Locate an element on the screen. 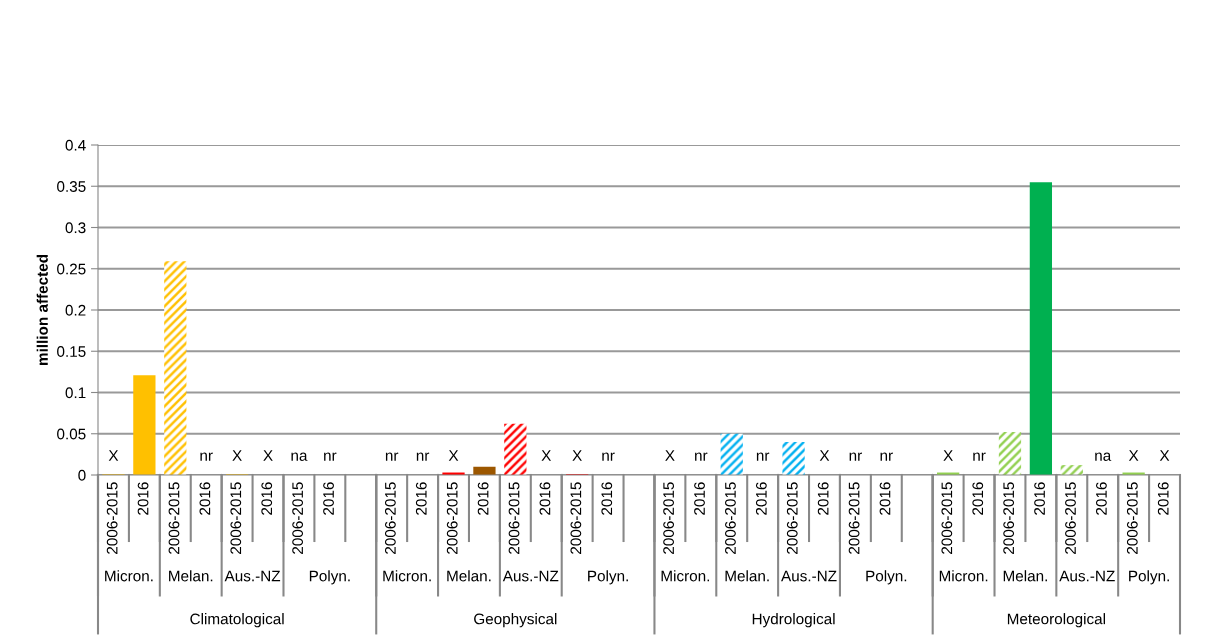 The width and height of the screenshot is (1213, 643). y-tick-label: 0.3 is located at coordinates (75, 228).